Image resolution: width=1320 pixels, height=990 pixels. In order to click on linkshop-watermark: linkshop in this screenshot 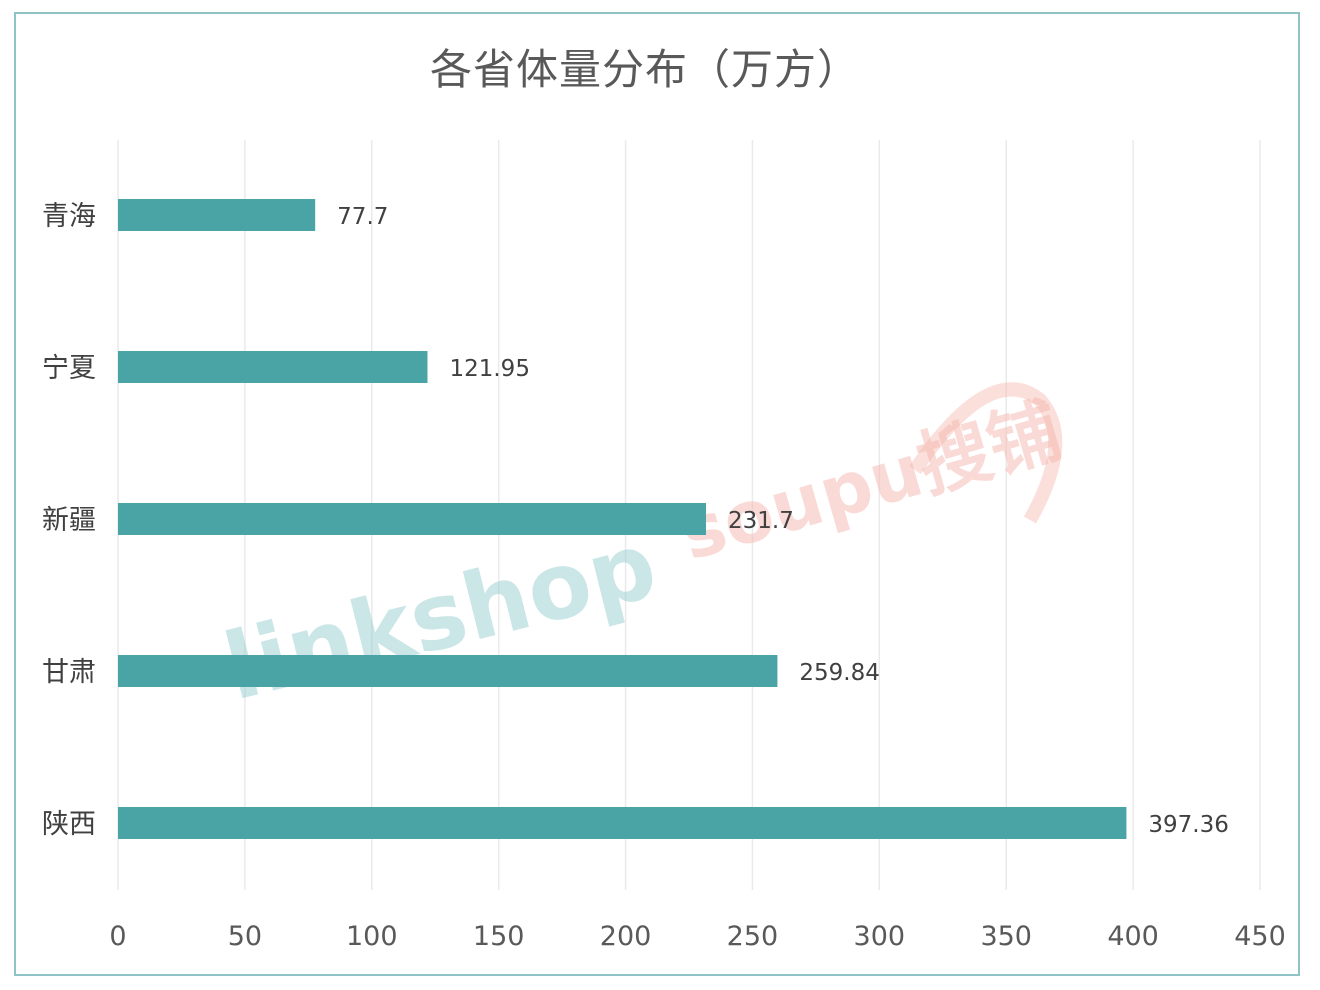, I will do `click(440, 616)`.